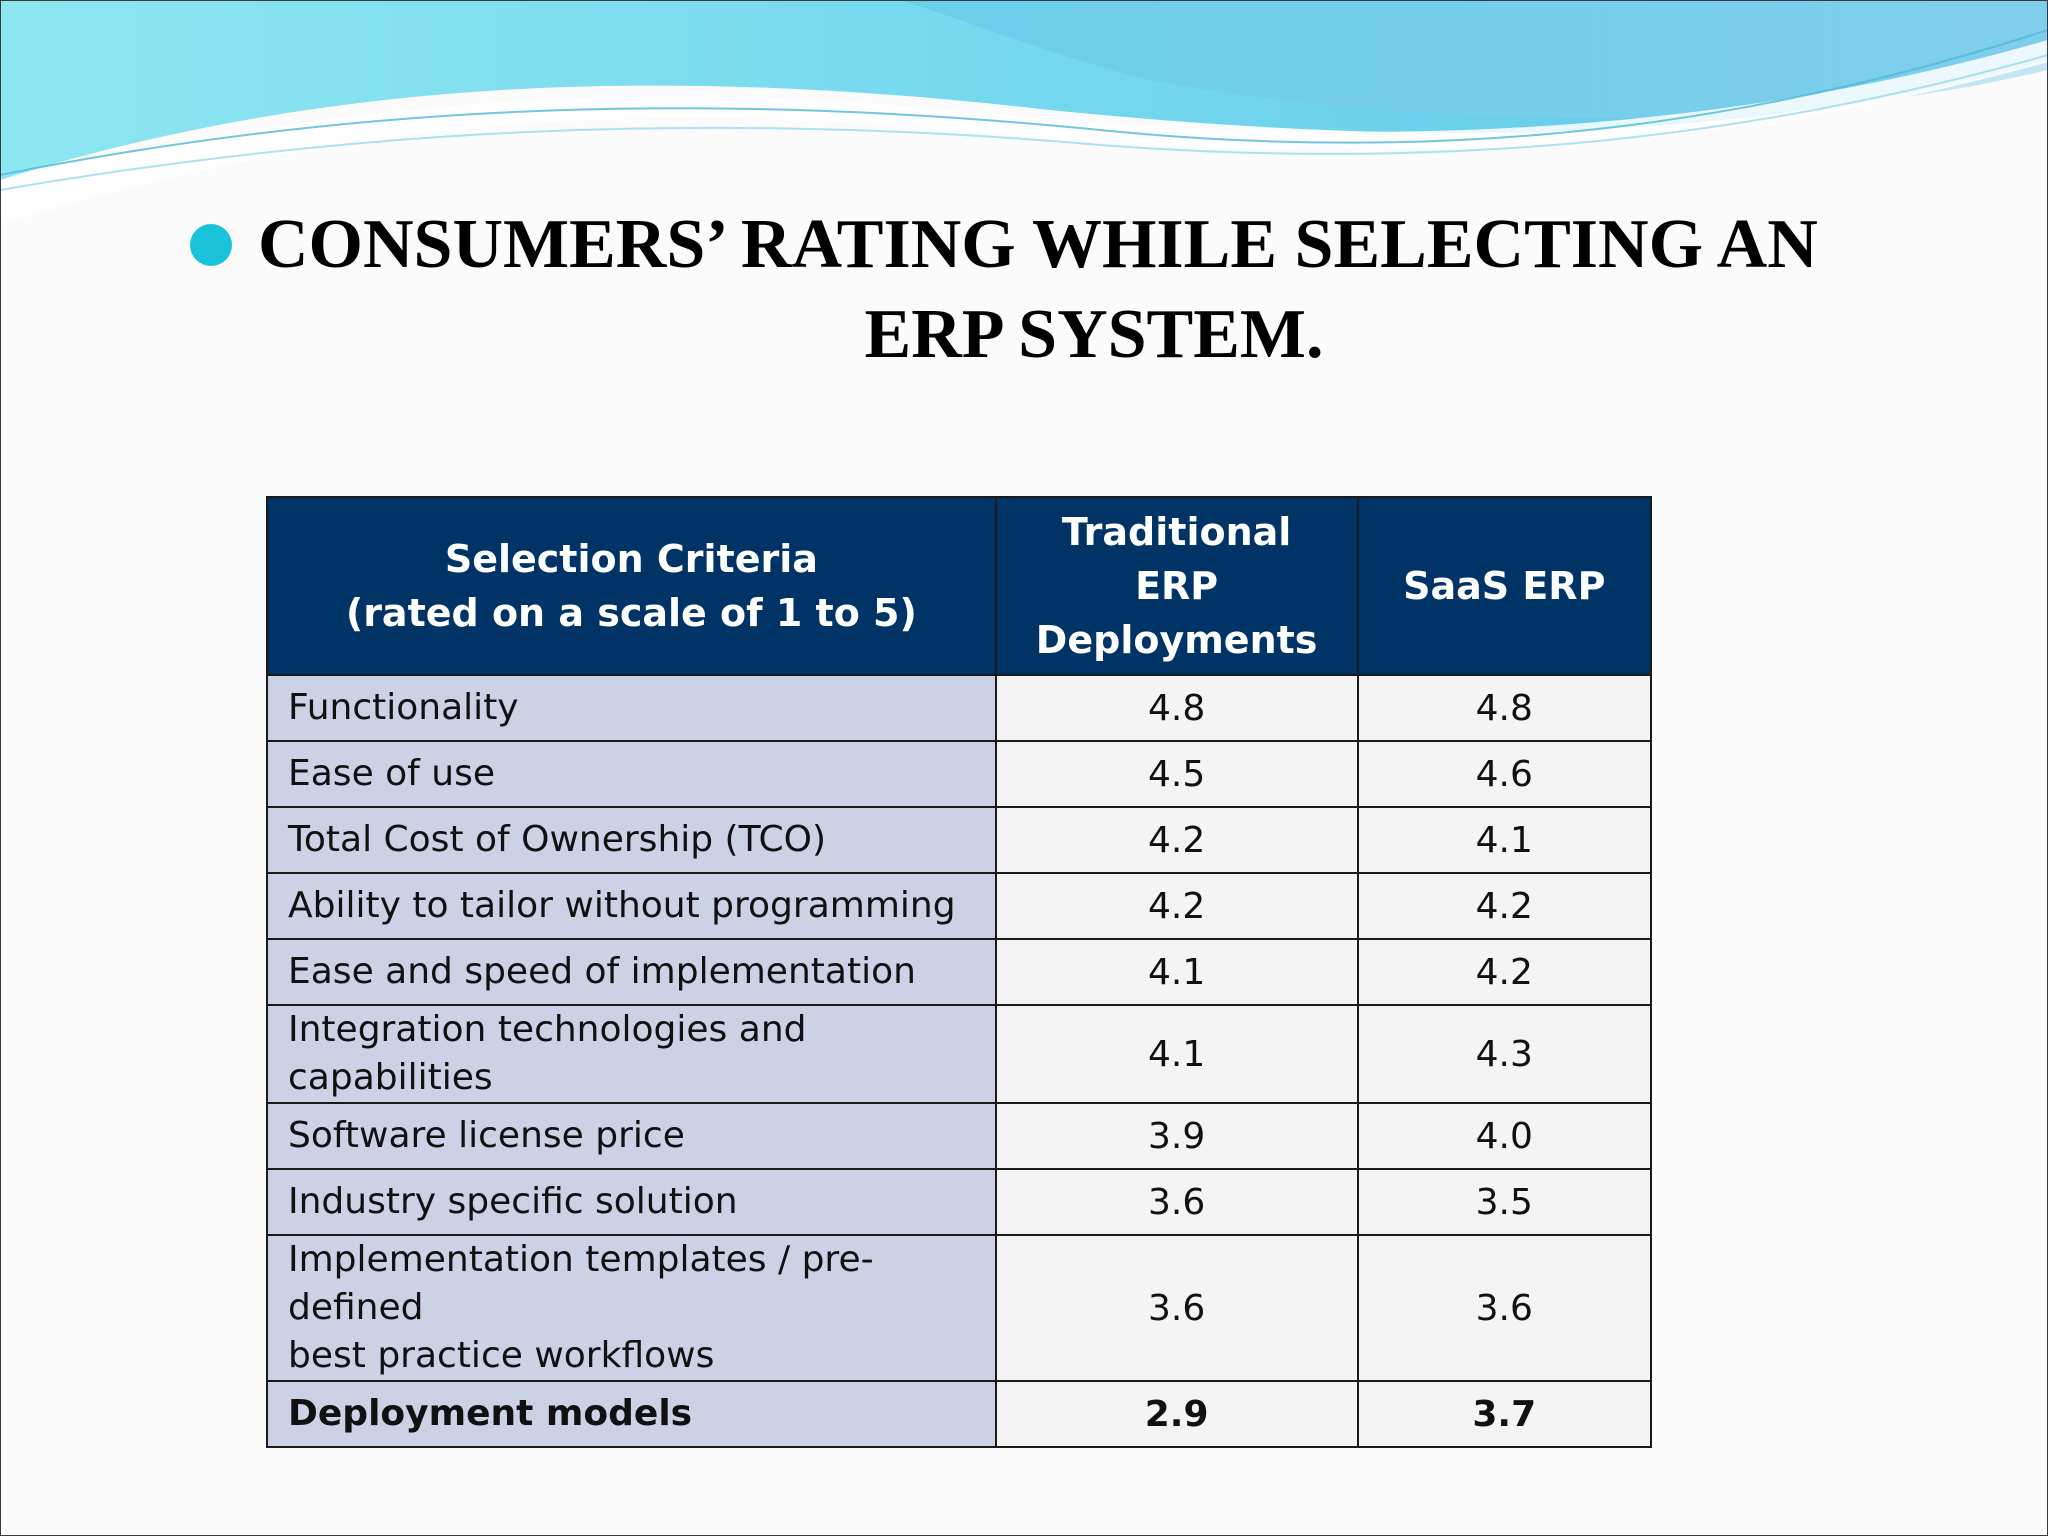 This screenshot has width=2048, height=1536. I want to click on table-row: Total Cost of Ownership (TCO) 4.2 4.1, so click(959, 840).